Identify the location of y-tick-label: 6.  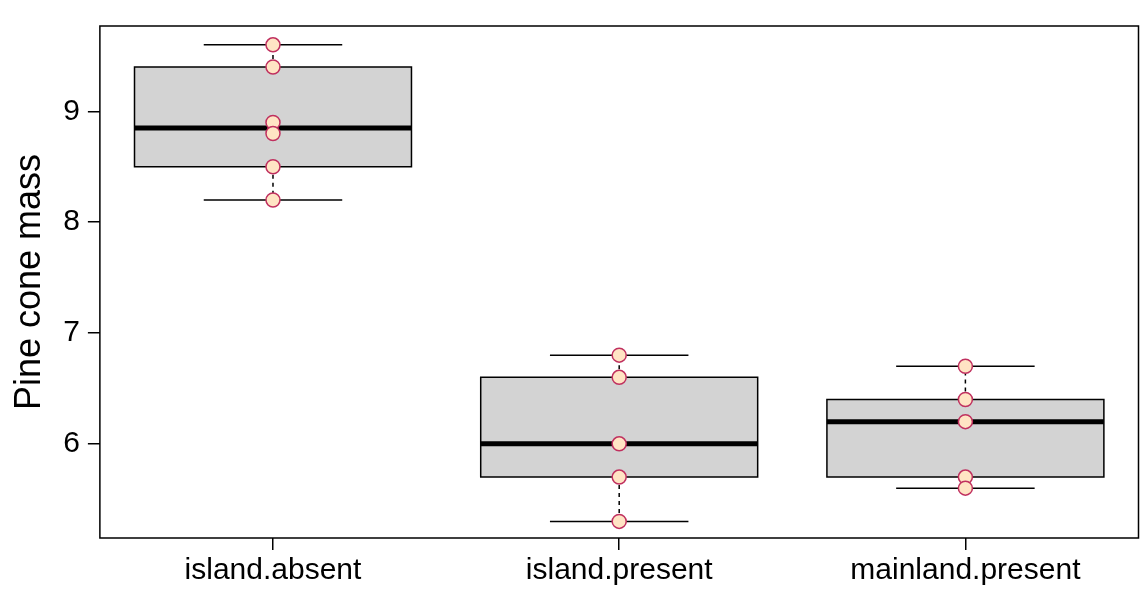
(71, 442).